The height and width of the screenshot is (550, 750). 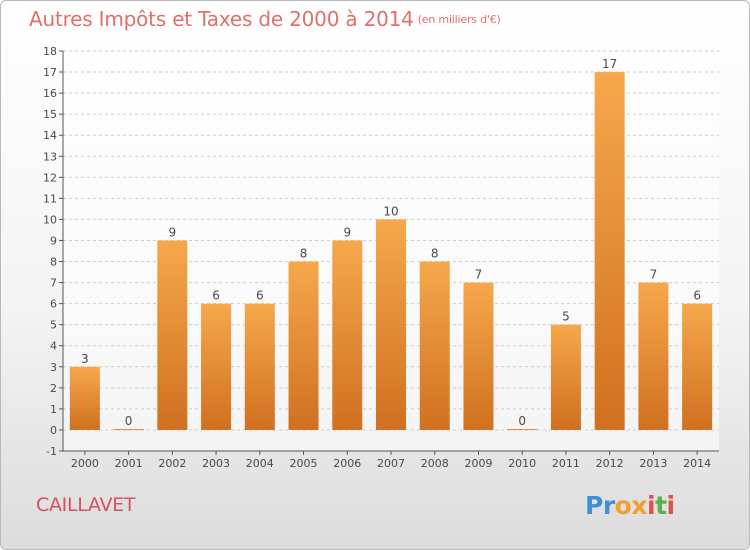 I want to click on y-tick-label: 13, so click(x=50, y=156).